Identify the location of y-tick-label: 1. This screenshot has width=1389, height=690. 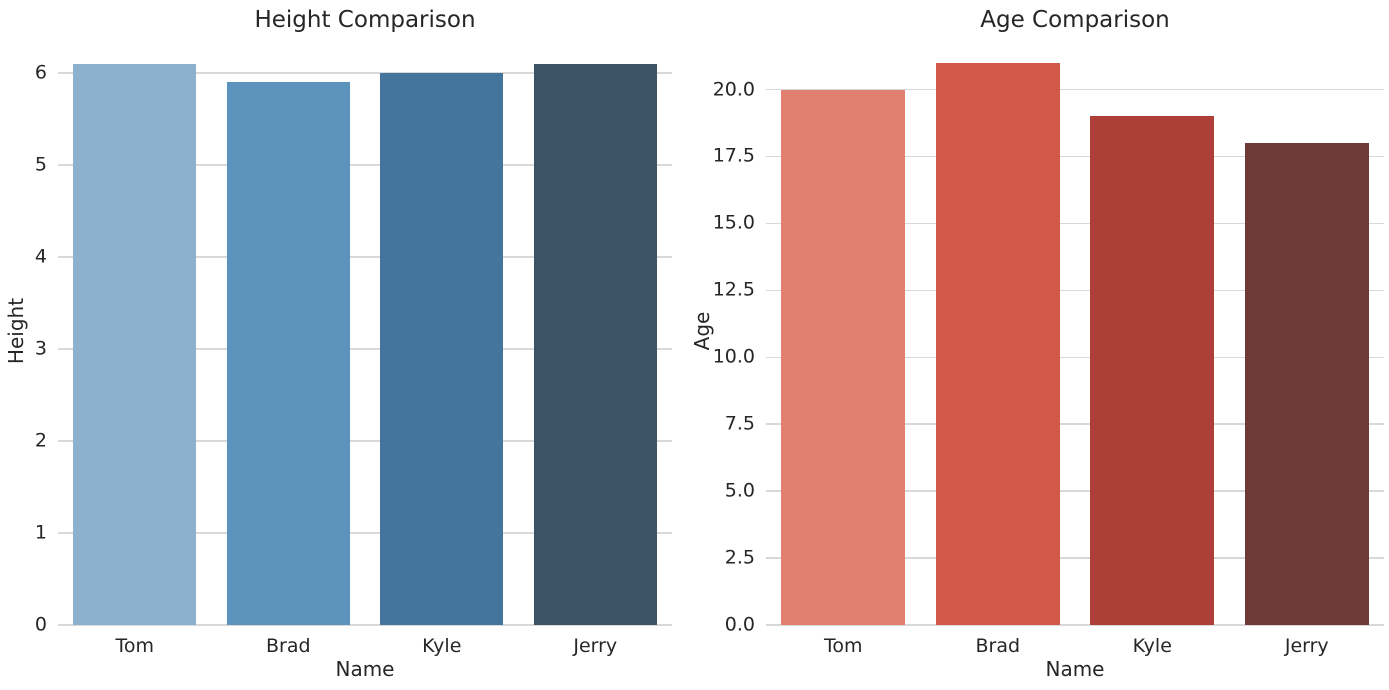
(40, 532).